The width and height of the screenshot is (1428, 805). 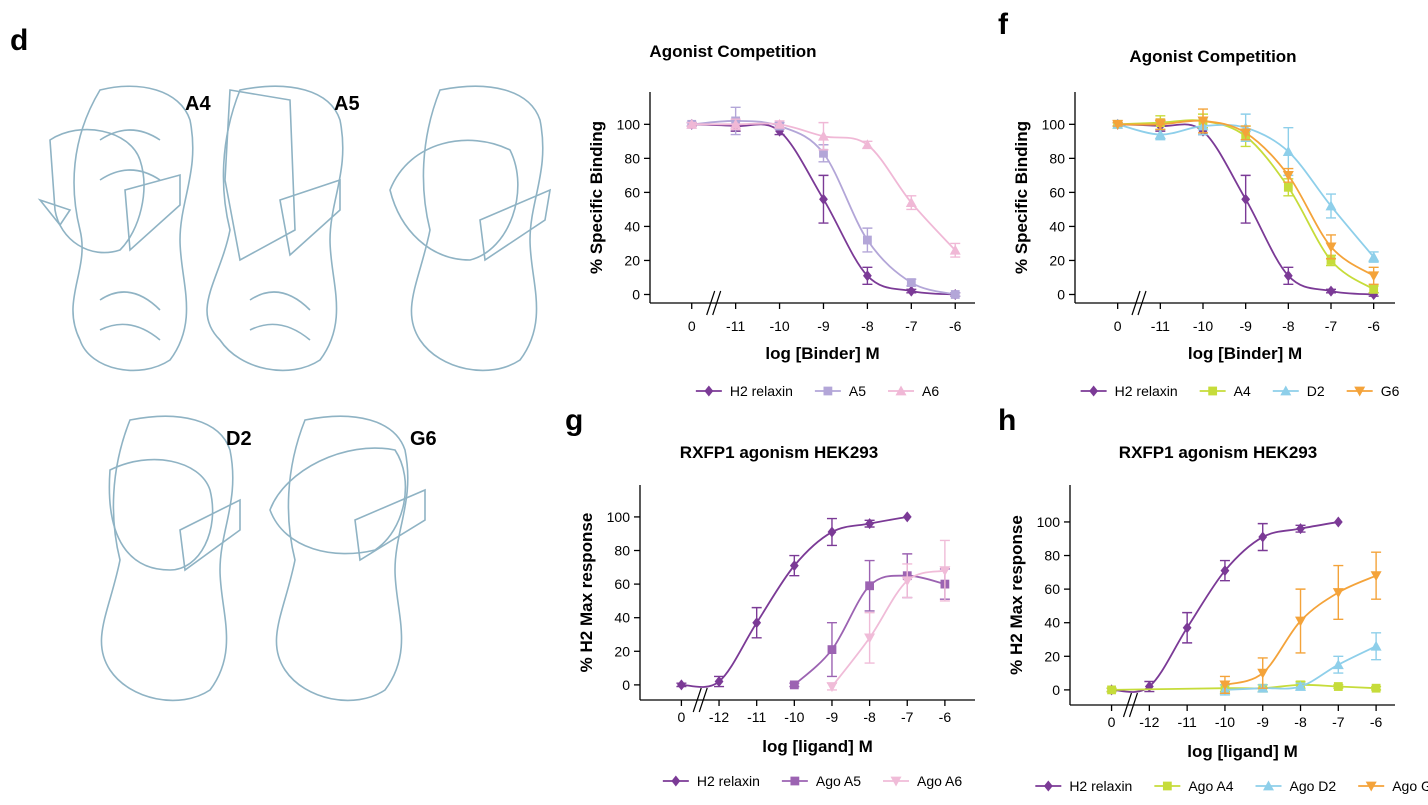 I want to click on x-tick-label: -12, so click(x=1149, y=722).